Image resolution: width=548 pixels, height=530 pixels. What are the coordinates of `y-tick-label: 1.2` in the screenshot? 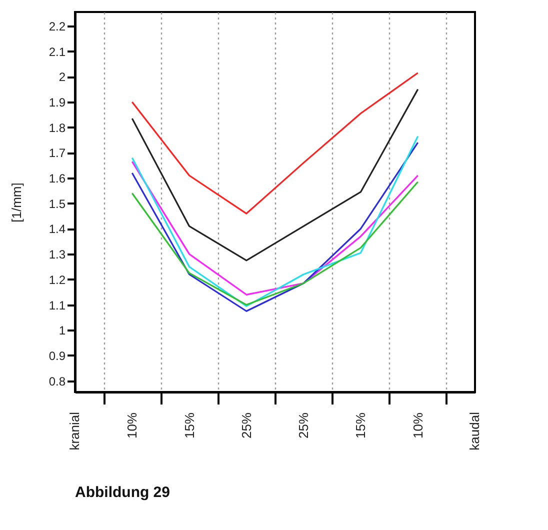 It's located at (57, 279).